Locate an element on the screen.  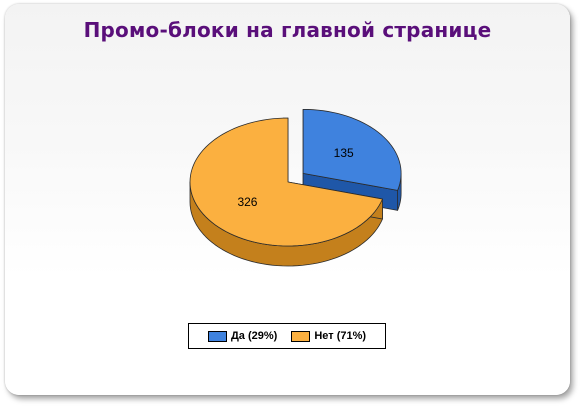
chart-title: Промо-блоки на главной странице is located at coordinates (287, 30).